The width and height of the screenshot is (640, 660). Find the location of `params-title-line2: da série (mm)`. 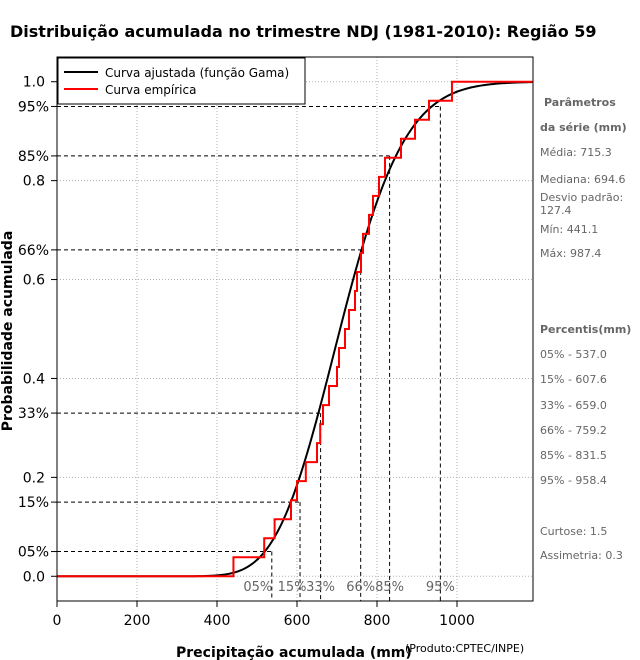

params-title-line2: da série (mm) is located at coordinates (583, 127).